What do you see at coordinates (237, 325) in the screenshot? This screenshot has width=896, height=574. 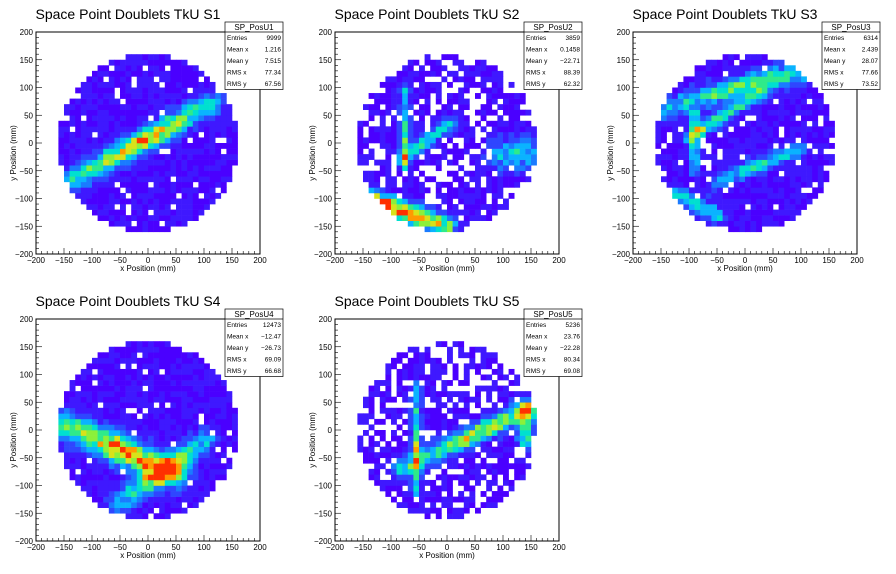 I see `stats-key: Entries` at bounding box center [237, 325].